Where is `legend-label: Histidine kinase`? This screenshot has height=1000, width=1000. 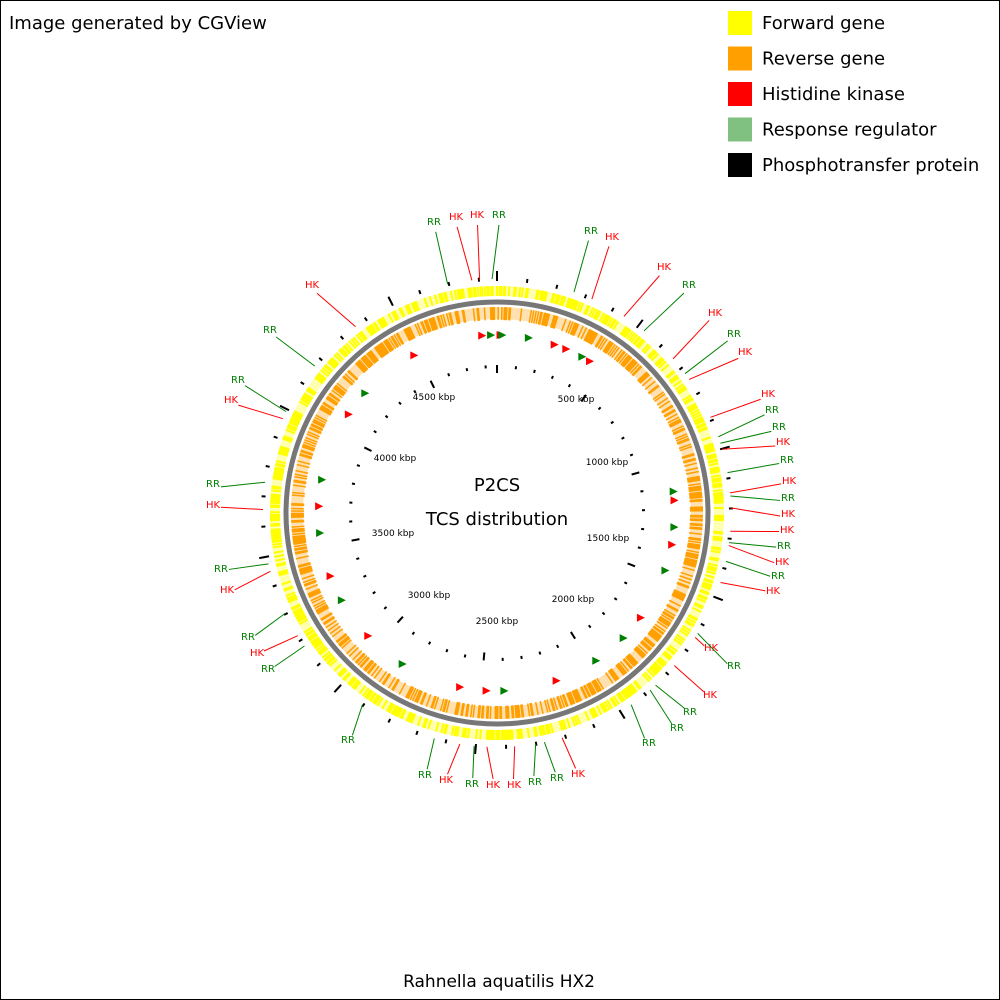 legend-label: Histidine kinase is located at coordinates (833, 94).